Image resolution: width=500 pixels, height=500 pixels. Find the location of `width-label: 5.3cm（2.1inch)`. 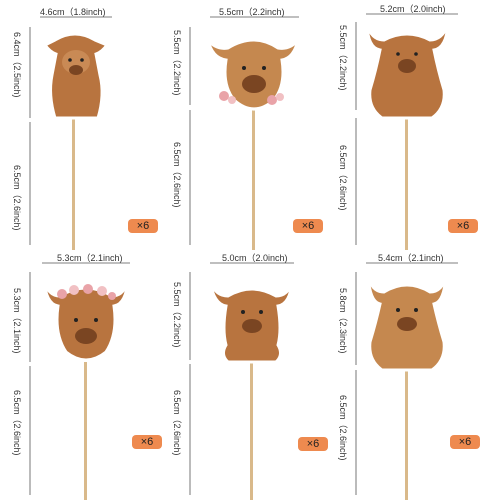

width-label: 5.3cm（2.1inch) is located at coordinates (90, 258).